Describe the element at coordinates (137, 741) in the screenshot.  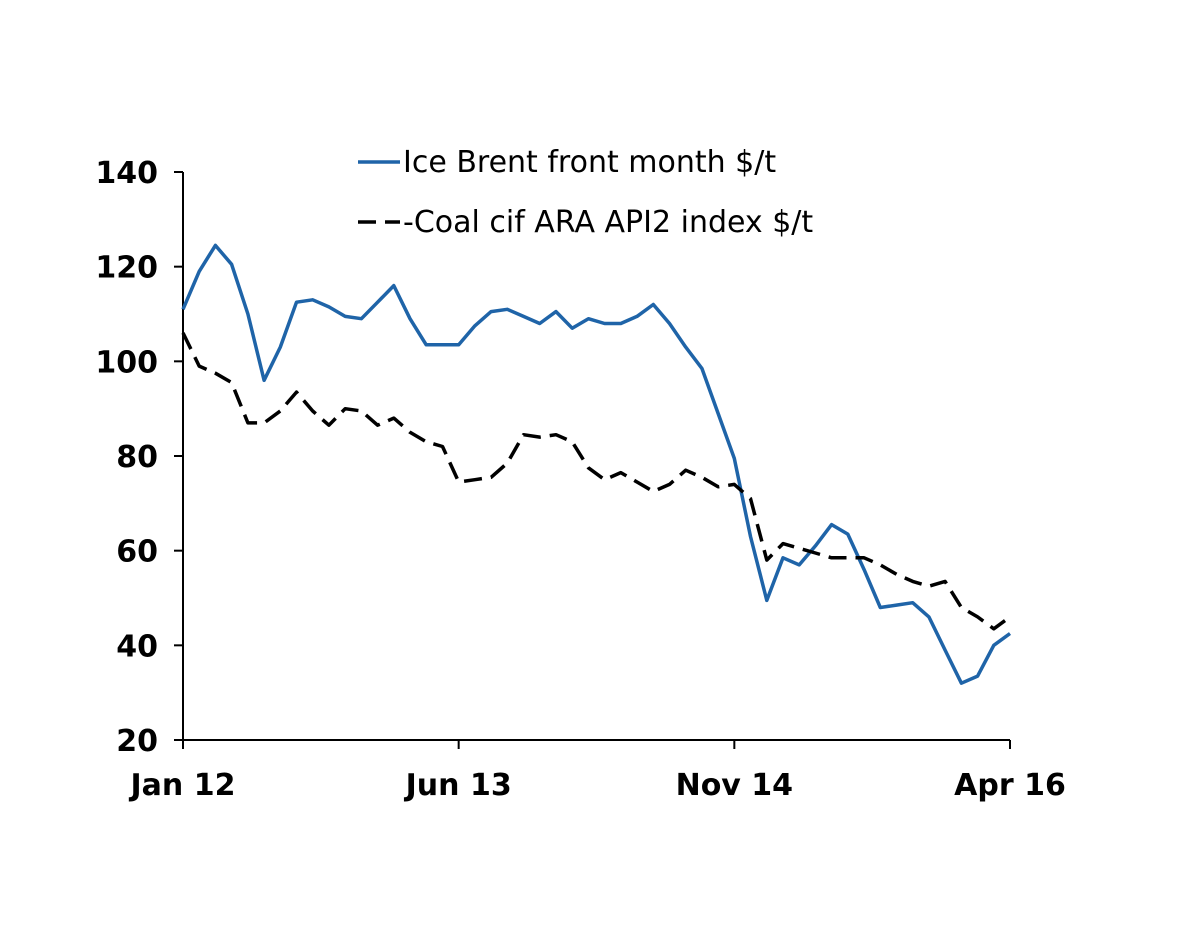
I see `y-tick-label: 20` at that location.